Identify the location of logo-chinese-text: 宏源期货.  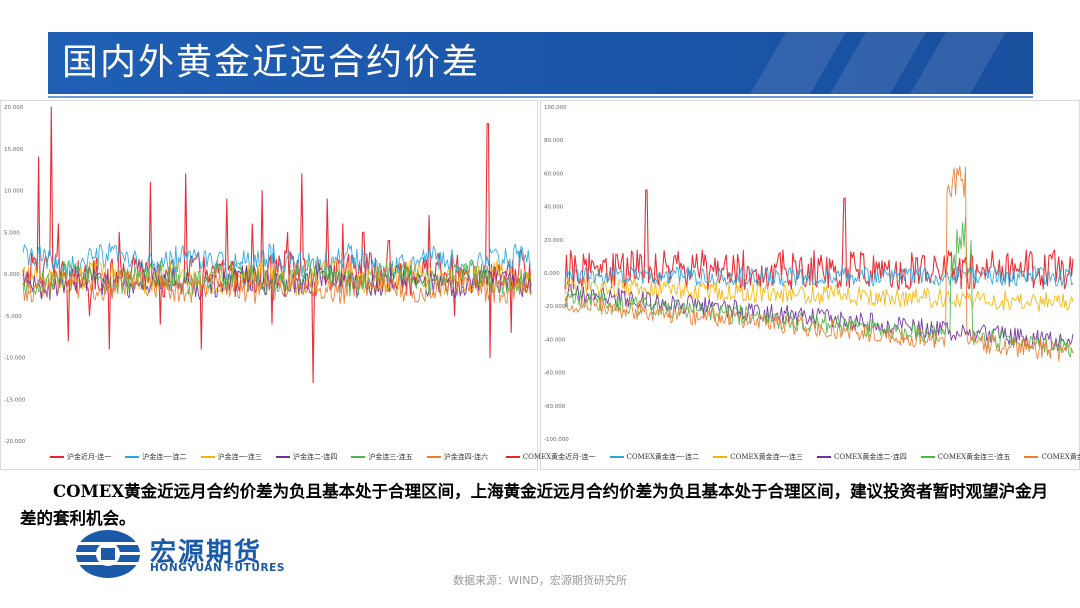
(206, 553).